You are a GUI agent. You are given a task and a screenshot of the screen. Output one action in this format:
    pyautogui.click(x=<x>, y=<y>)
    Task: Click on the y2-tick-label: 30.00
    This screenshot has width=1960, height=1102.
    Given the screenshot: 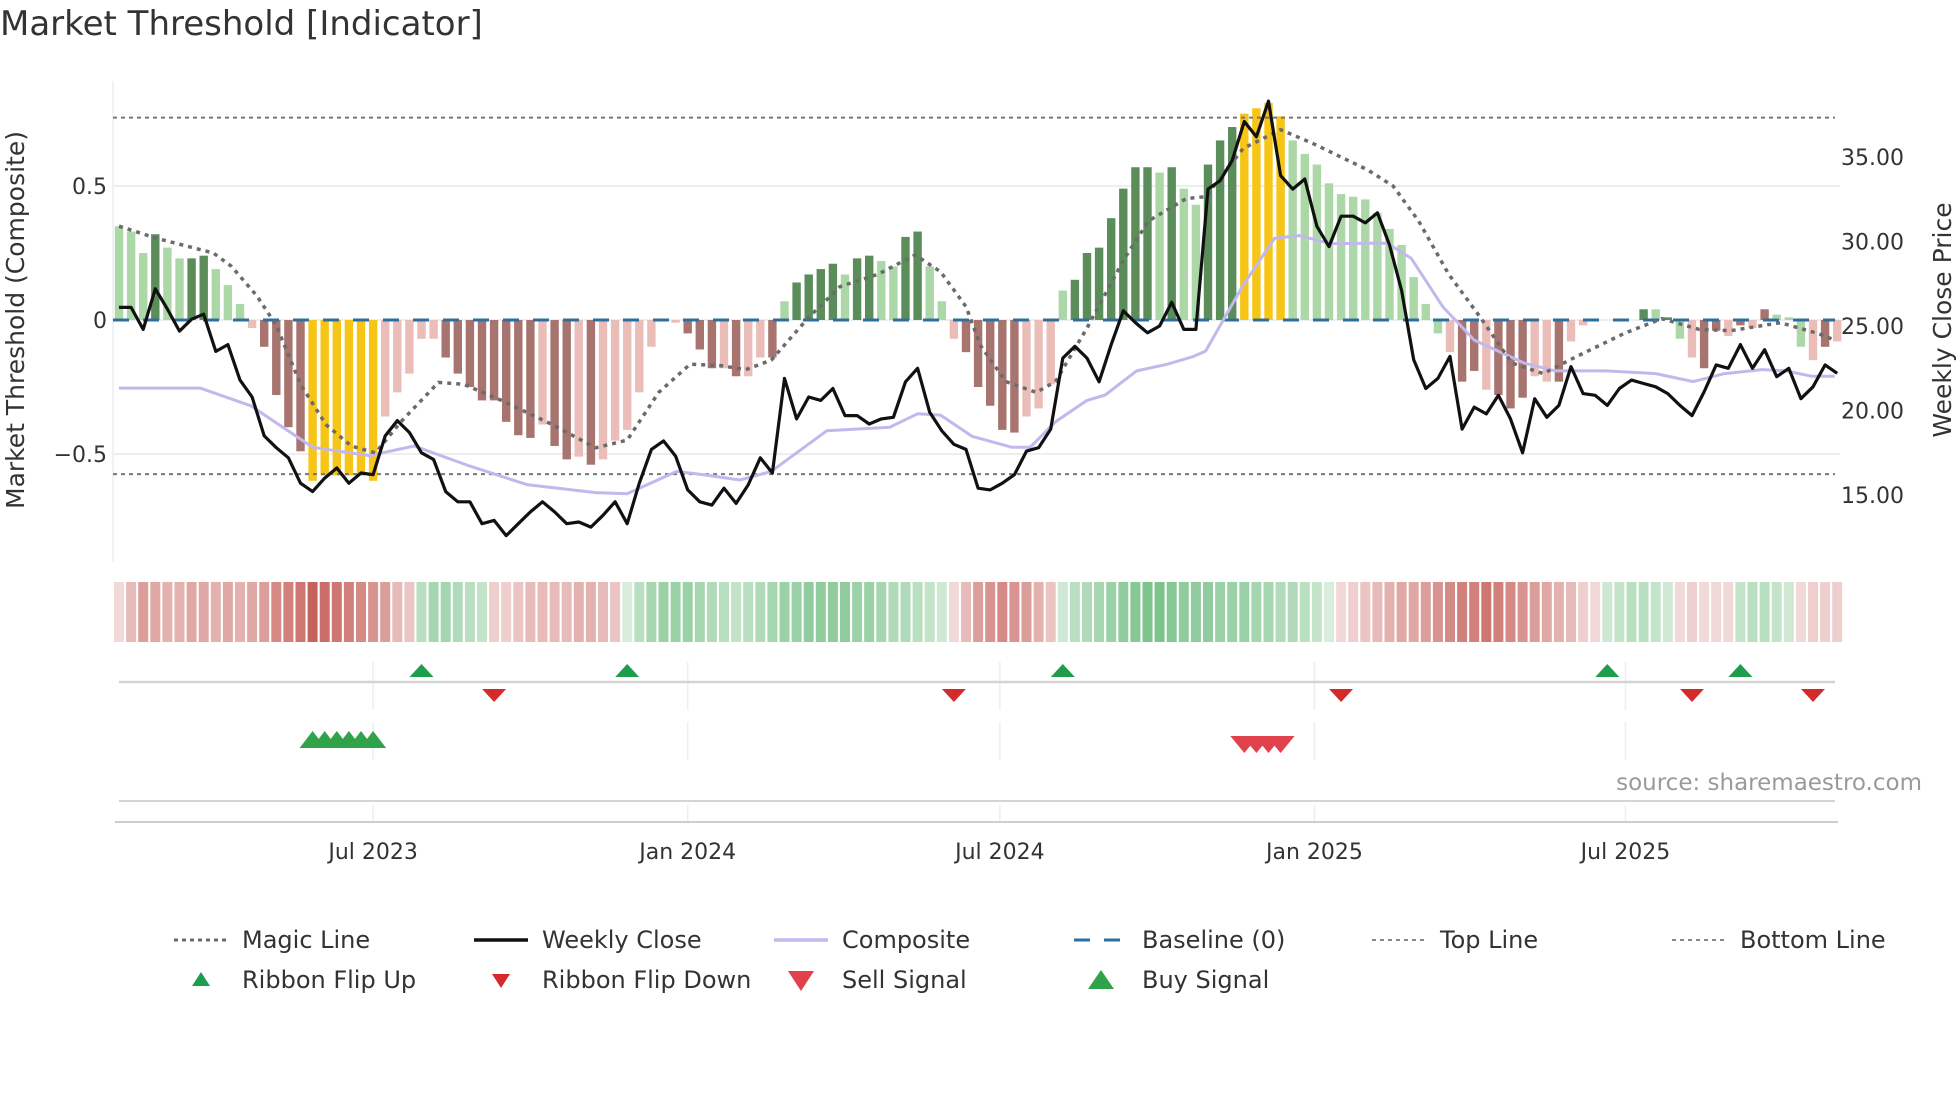 What is the action you would take?
    pyautogui.click(x=1872, y=243)
    